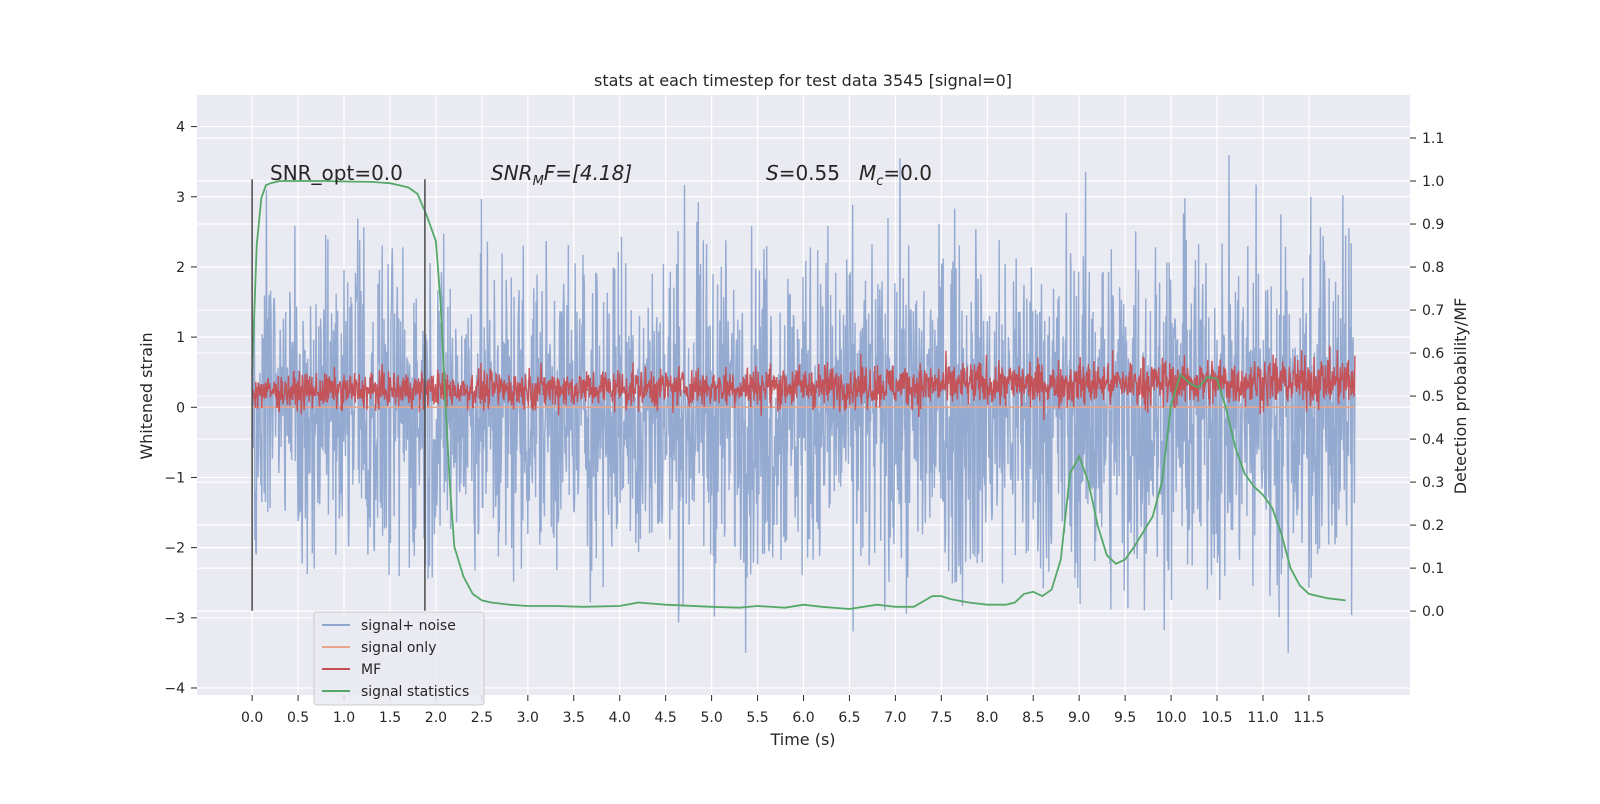 This screenshot has height=804, width=1600. Describe the element at coordinates (338, 395) in the screenshot. I see `vertical-markers` at that location.